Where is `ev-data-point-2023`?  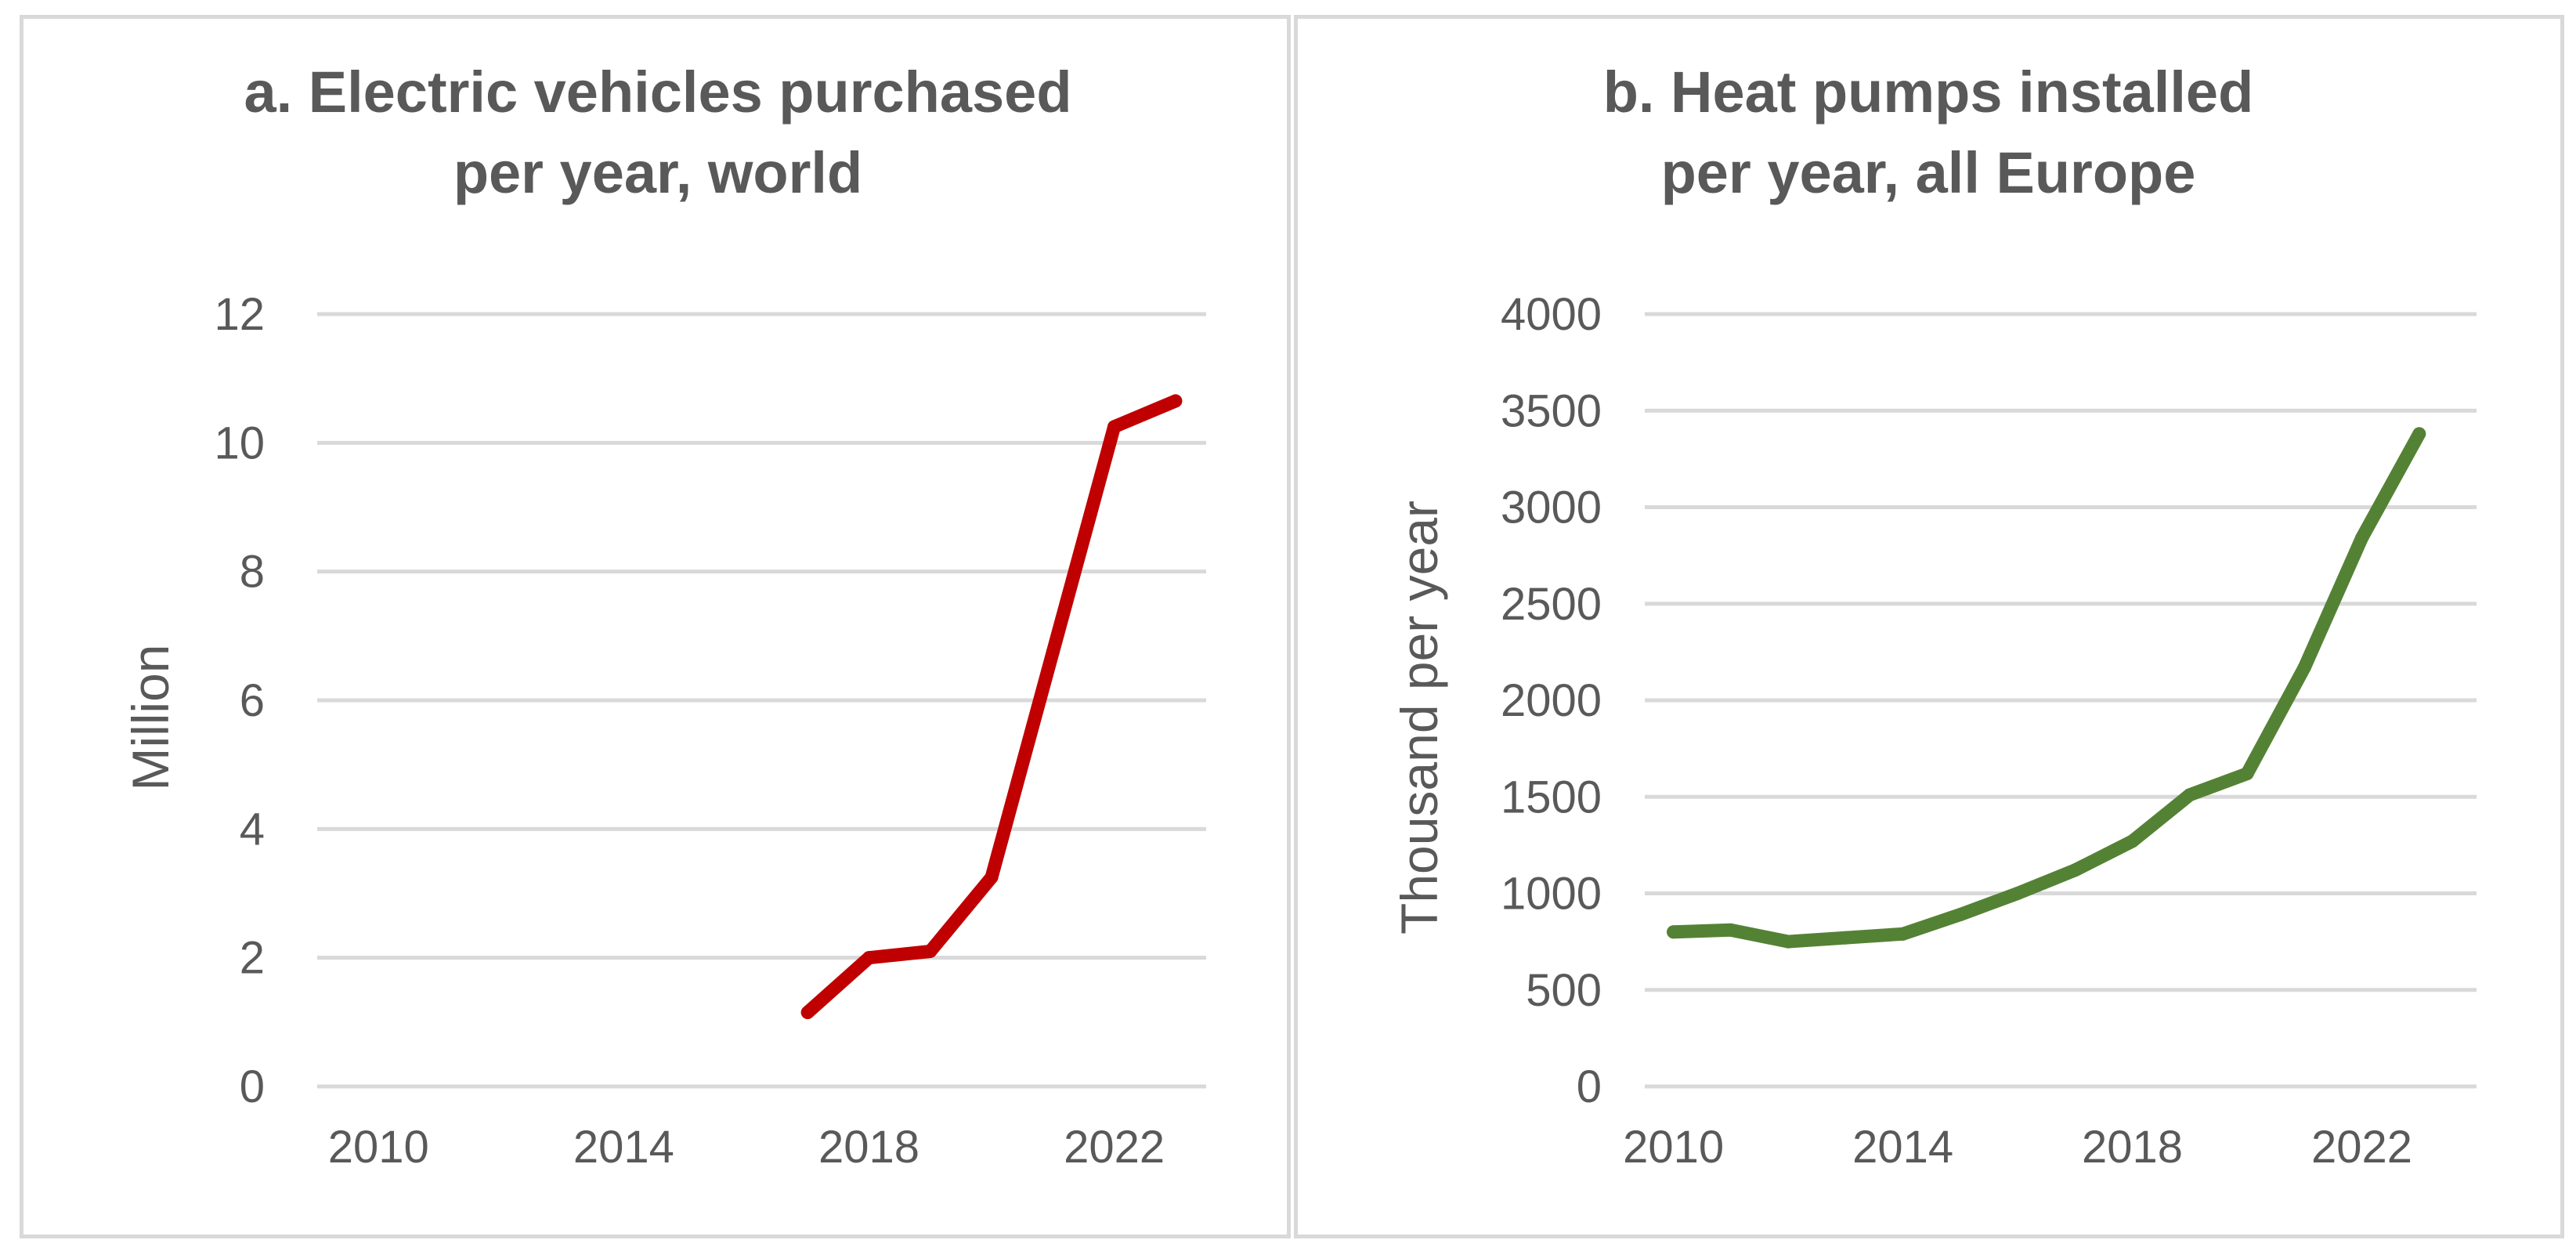
ev-data-point-2023 is located at coordinates (1176, 401).